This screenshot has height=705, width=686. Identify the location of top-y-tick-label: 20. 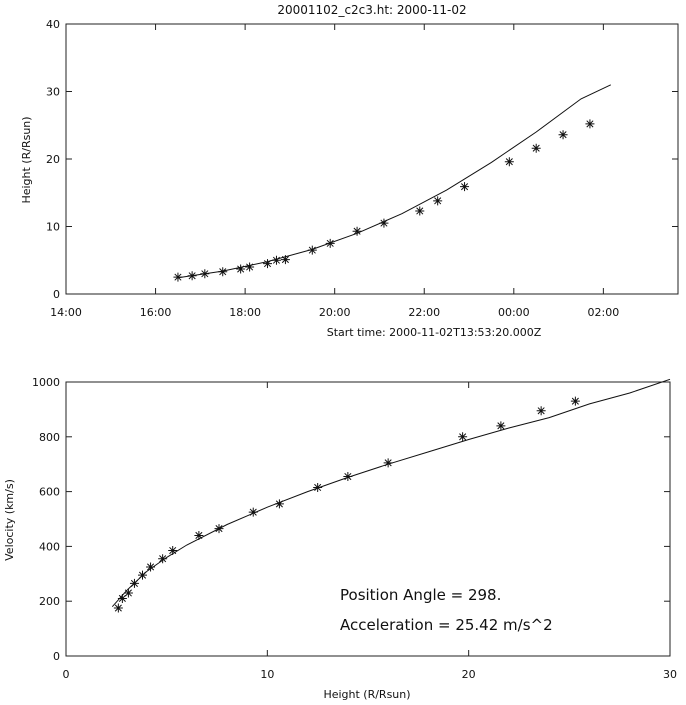
(53, 159).